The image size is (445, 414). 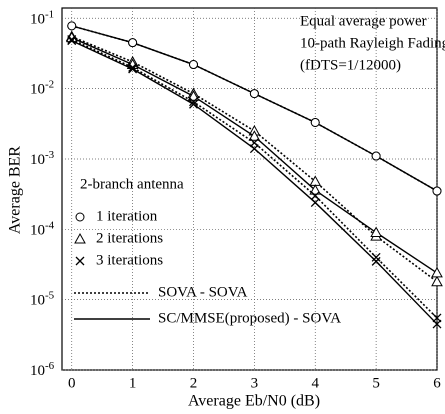 What do you see at coordinates (194, 383) in the screenshot?
I see `x-tick-label: 2` at bounding box center [194, 383].